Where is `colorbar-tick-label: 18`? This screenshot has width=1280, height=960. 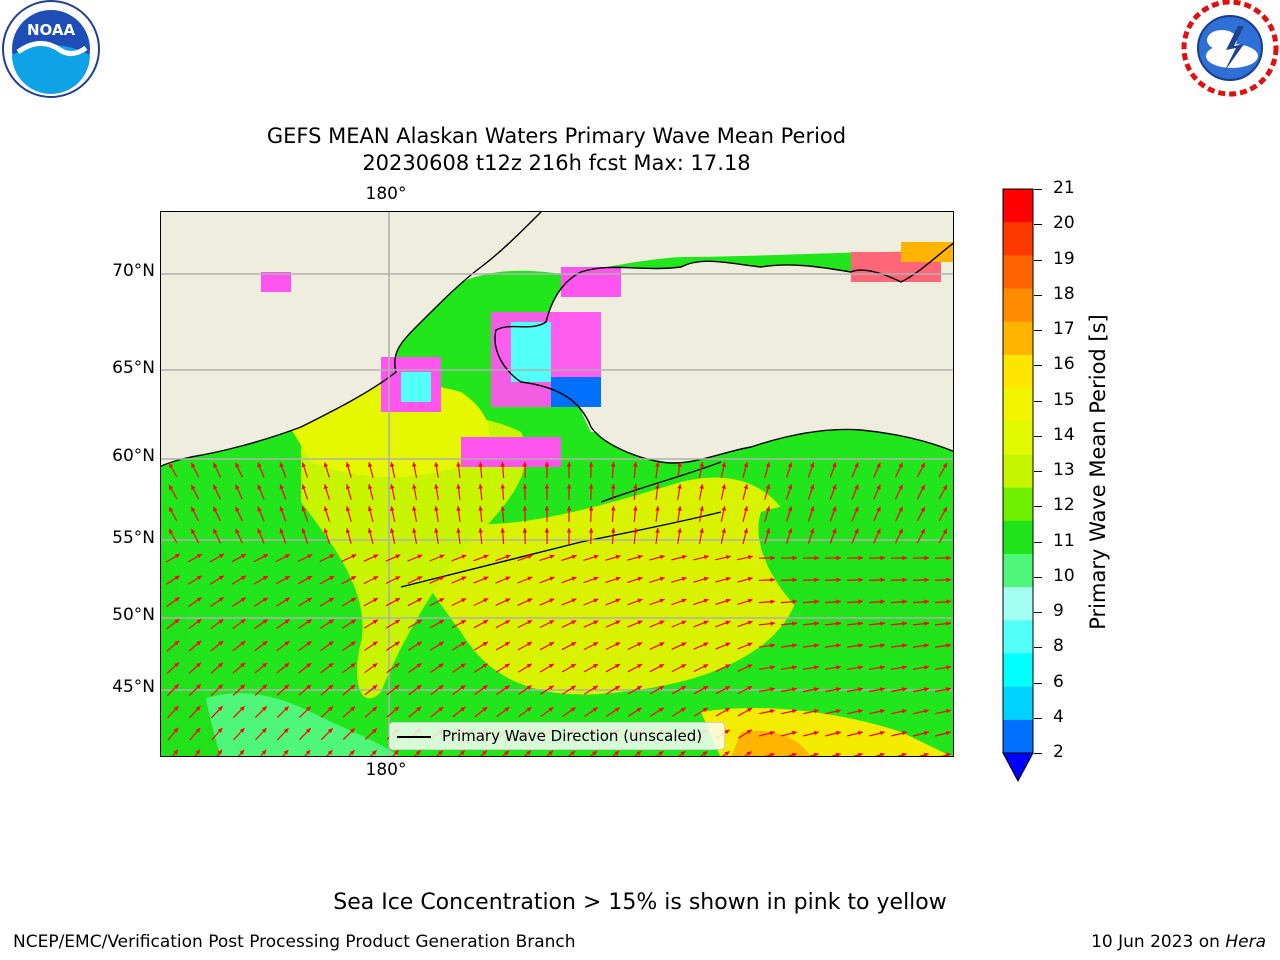
colorbar-tick-label: 18 is located at coordinates (1064, 293).